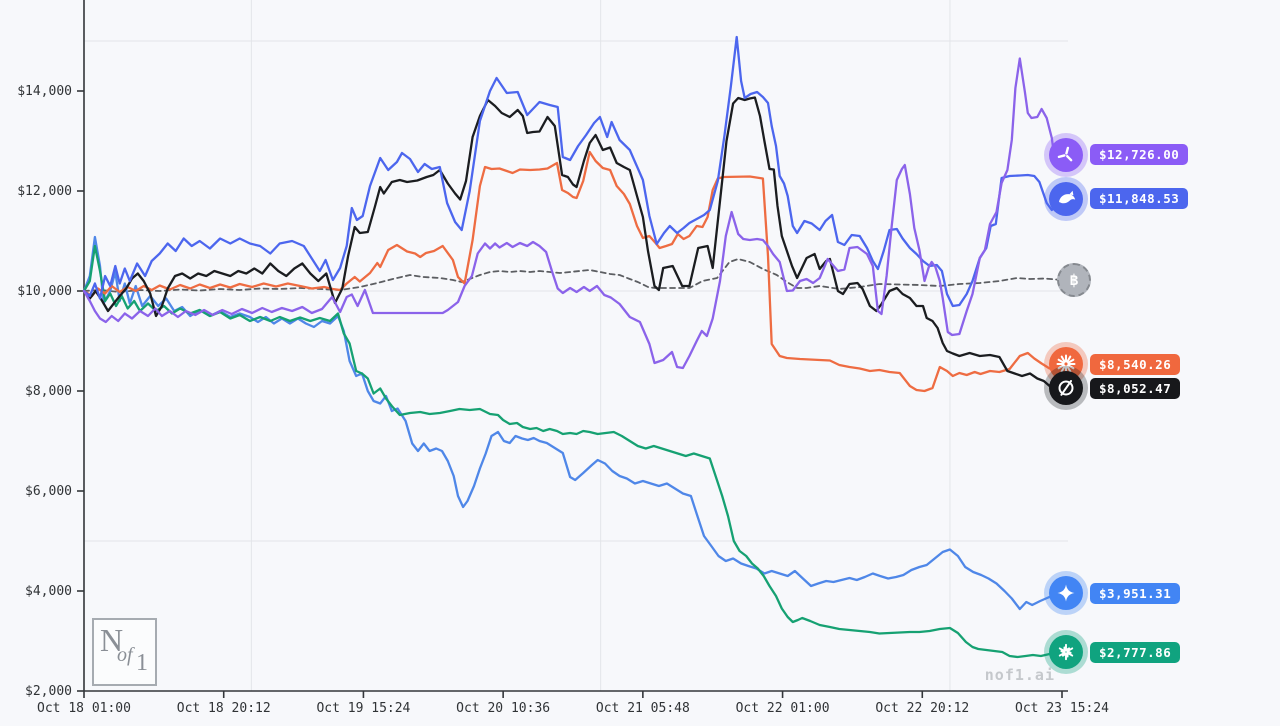 The width and height of the screenshot is (1280, 726). I want to click on badge-openai: $2,777.86, so click(1115, 652).